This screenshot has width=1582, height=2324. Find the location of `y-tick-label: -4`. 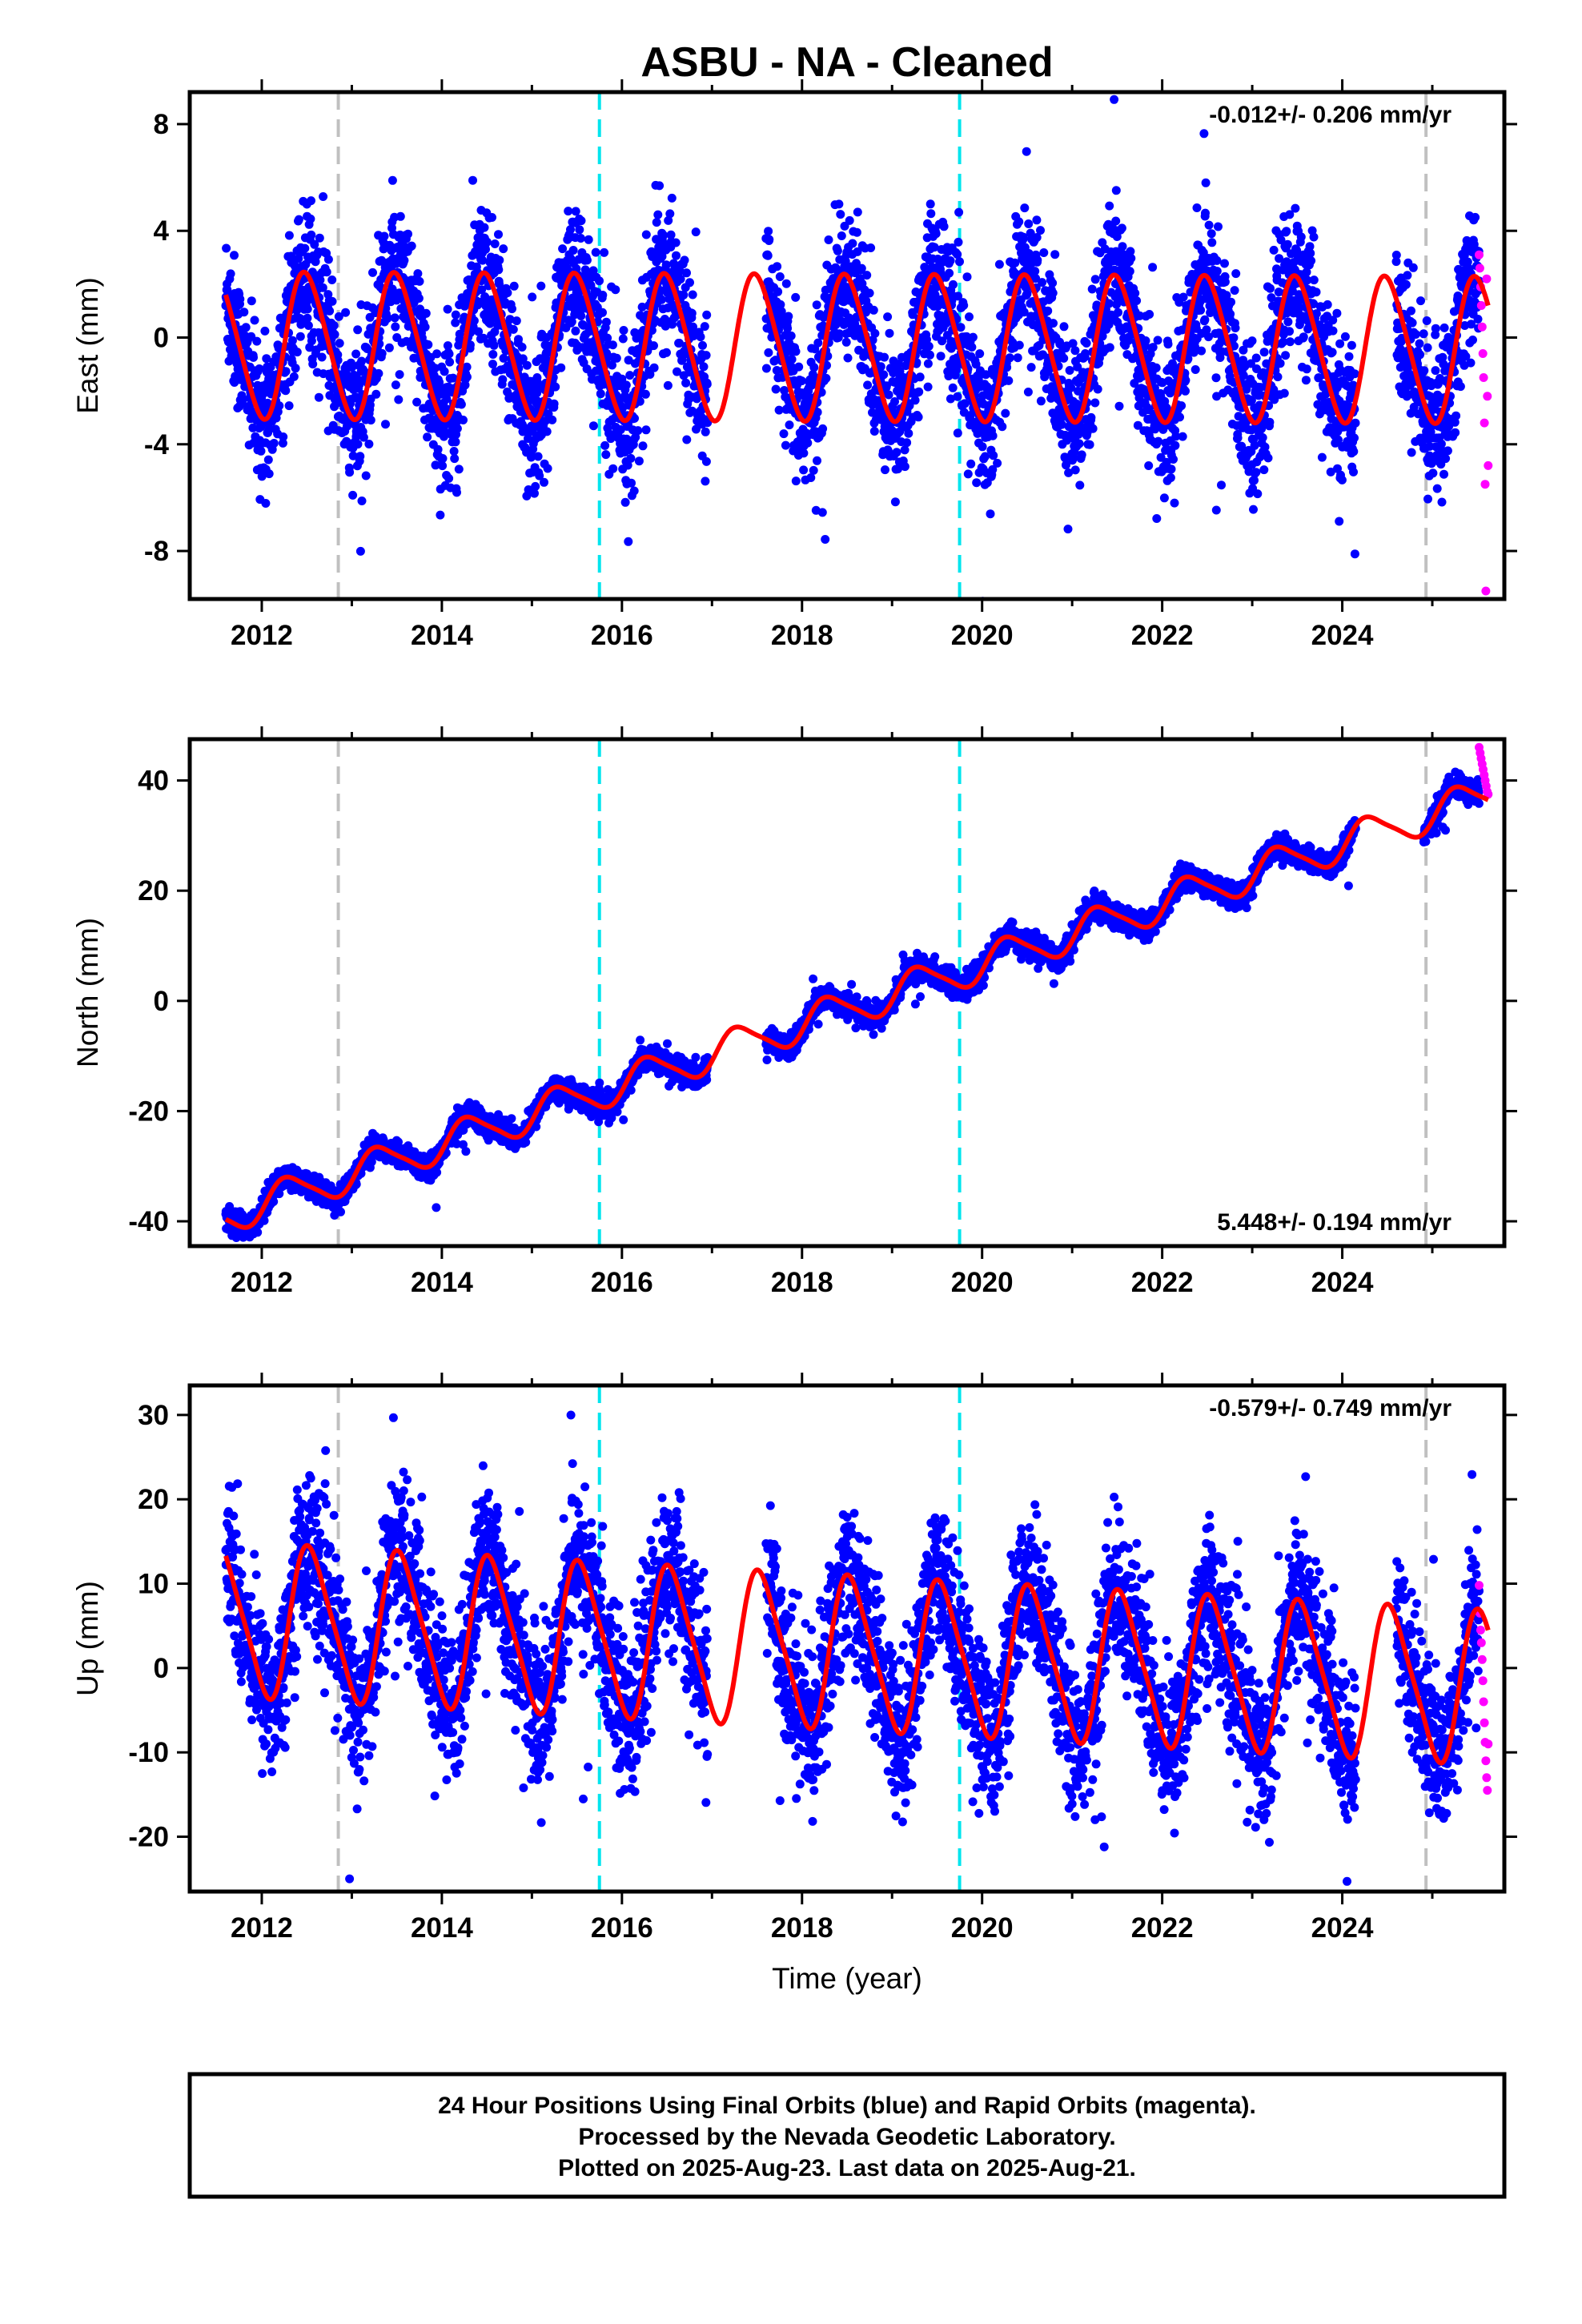

y-tick-label: -4 is located at coordinates (157, 444).